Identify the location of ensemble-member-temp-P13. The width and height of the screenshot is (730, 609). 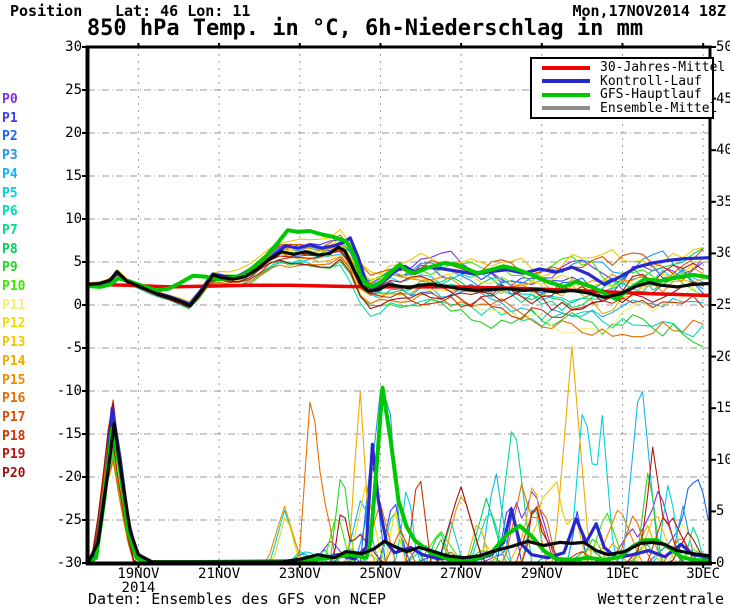
(396, 266).